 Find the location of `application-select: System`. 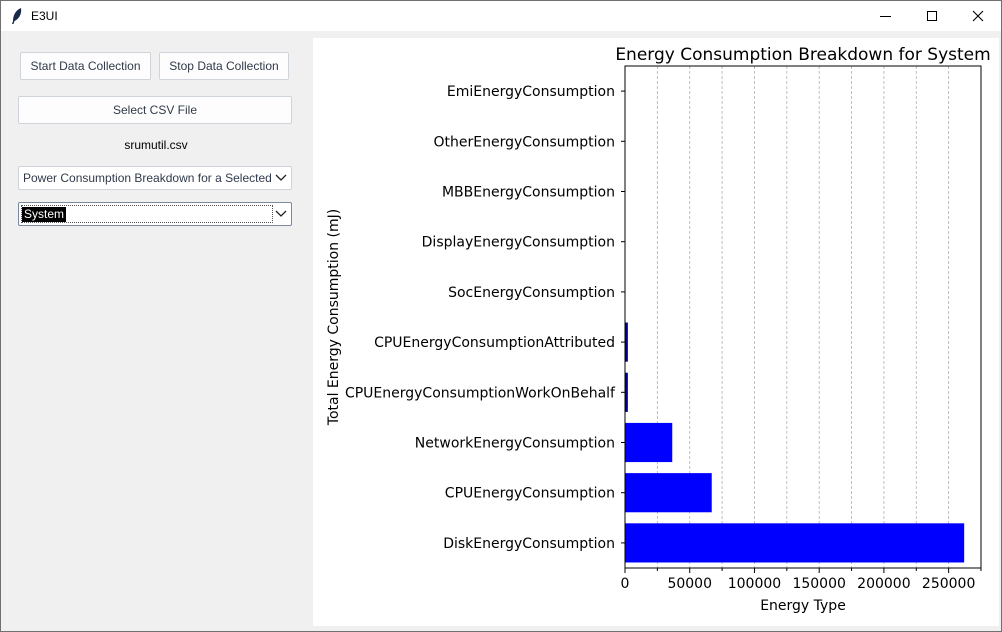

application-select: System is located at coordinates (155, 214).